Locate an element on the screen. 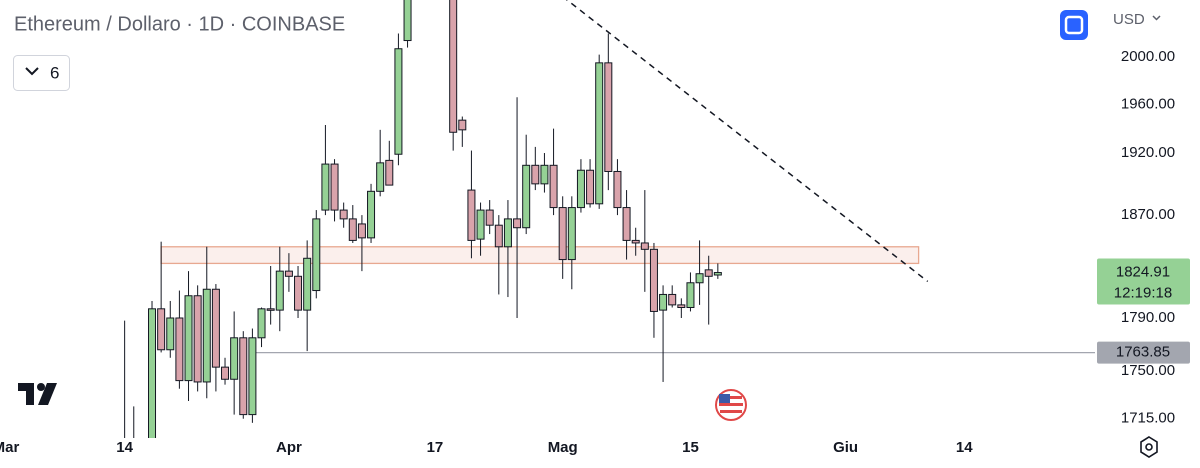 The image size is (1200, 468). y-tick-label: 1920.00 is located at coordinates (1148, 152).